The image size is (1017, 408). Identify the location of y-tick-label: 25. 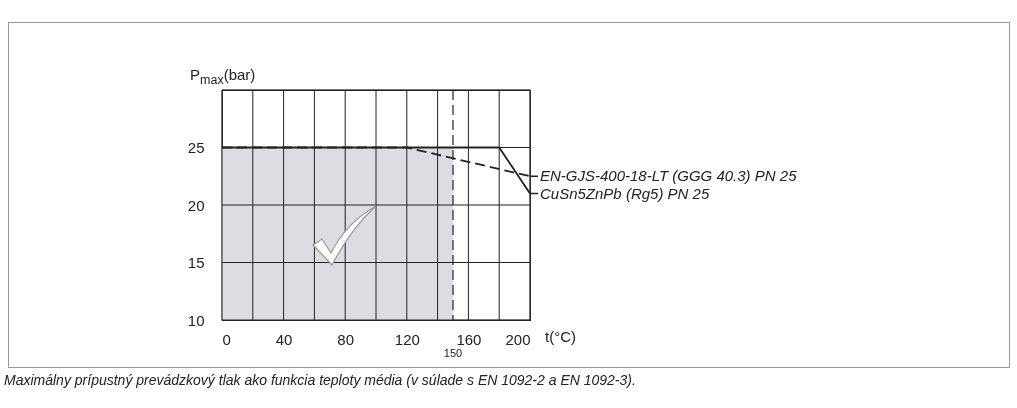
(196, 147).